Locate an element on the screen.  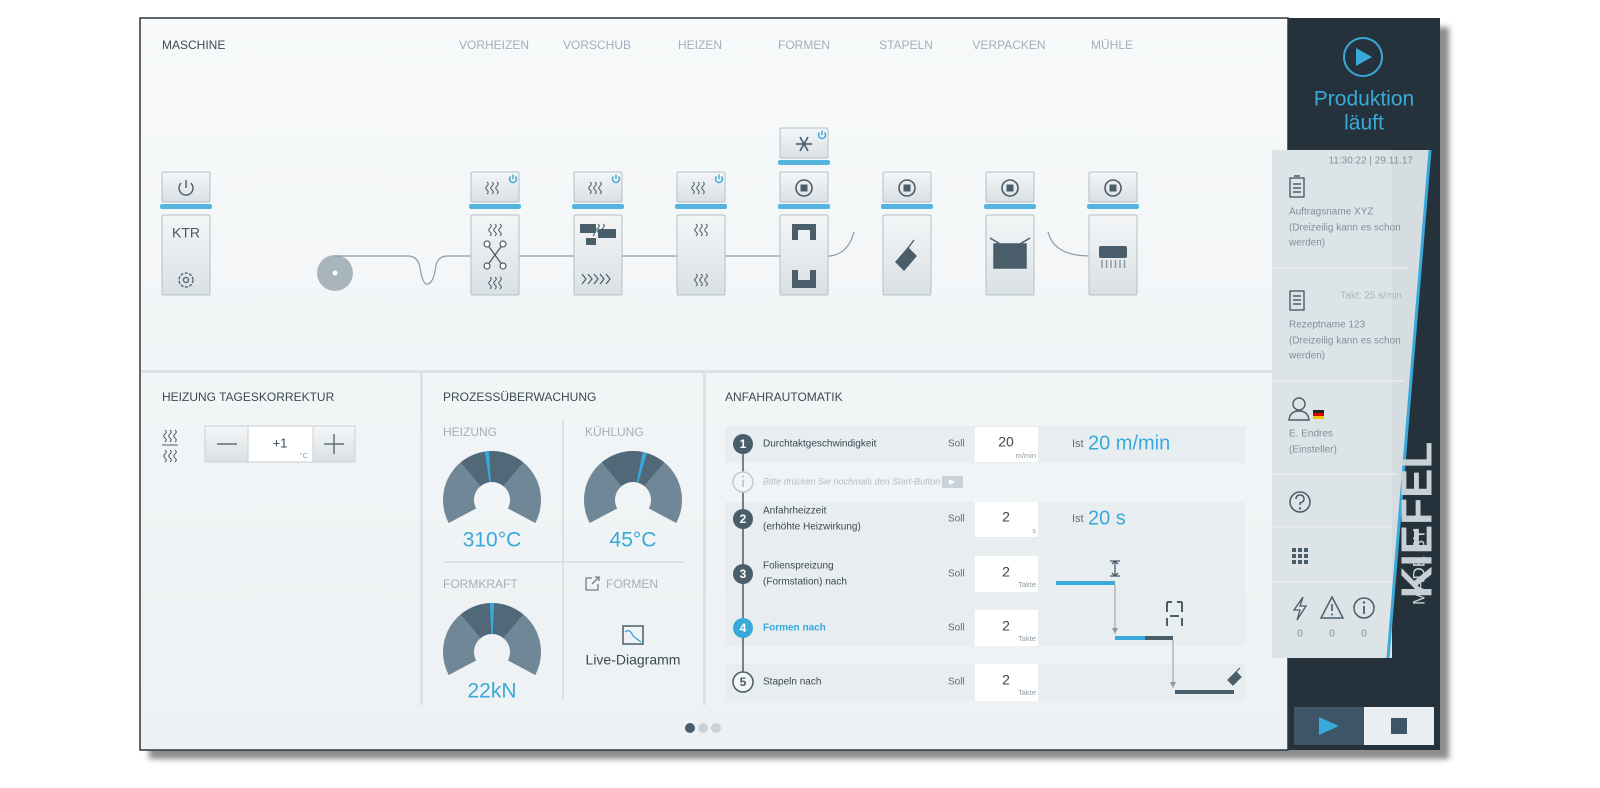
status-icon is located at coordinates (1363, 57).